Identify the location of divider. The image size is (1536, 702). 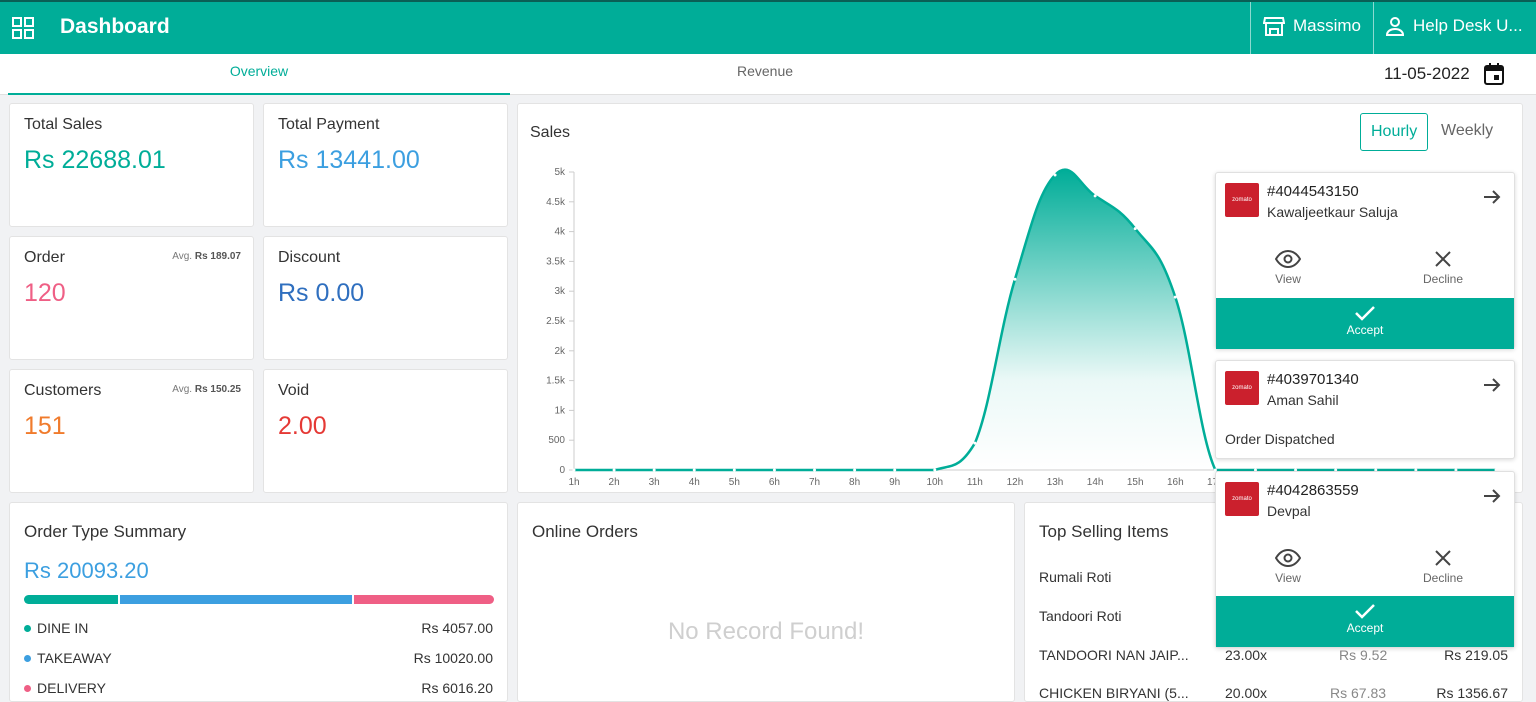
(1373, 29).